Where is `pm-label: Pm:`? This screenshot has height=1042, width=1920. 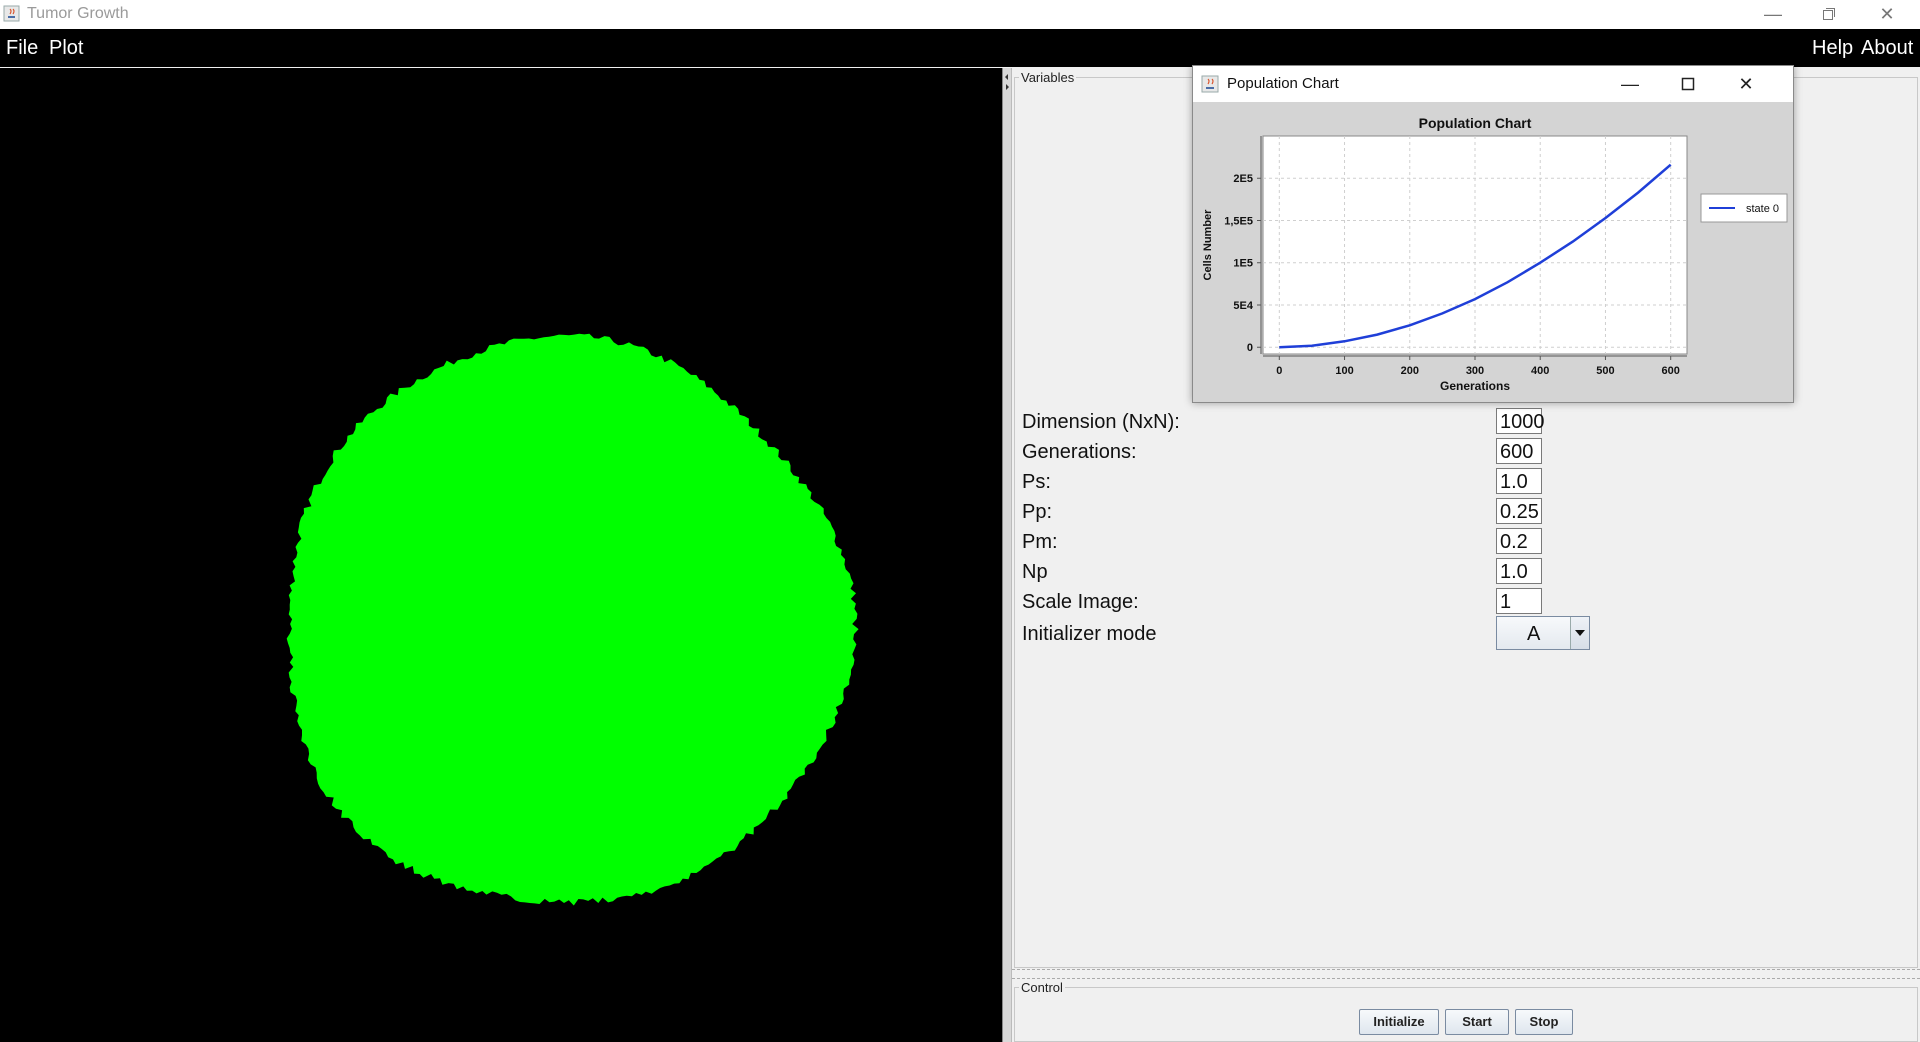
pm-label: Pm: is located at coordinates (1040, 542).